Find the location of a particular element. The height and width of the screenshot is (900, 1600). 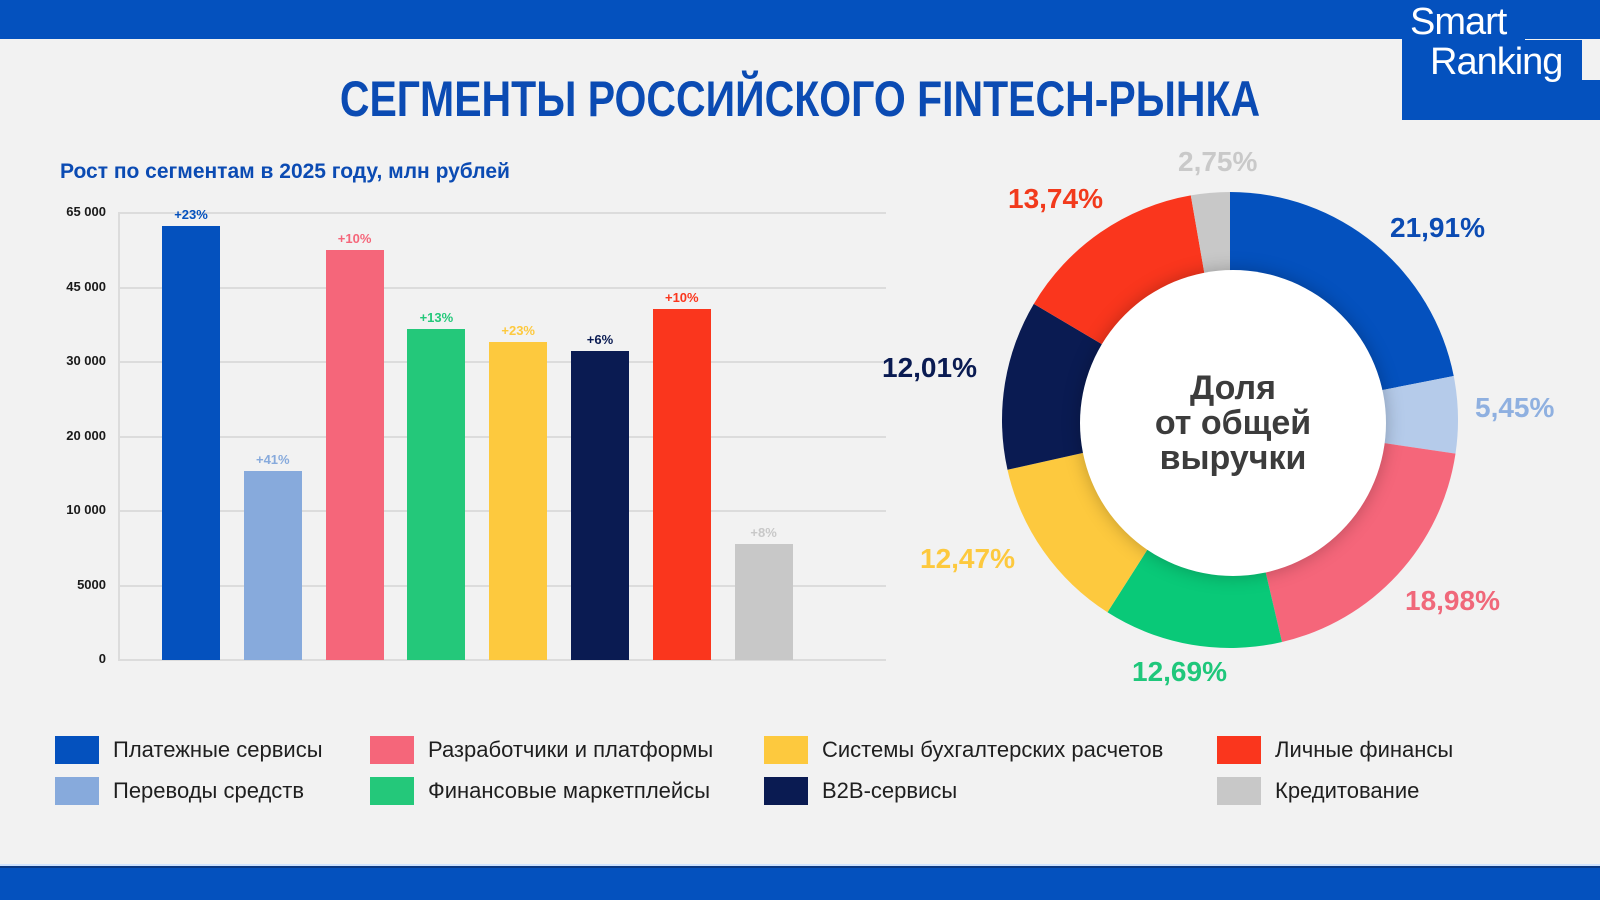

y-tick-label: 30 000 is located at coordinates (86, 360).